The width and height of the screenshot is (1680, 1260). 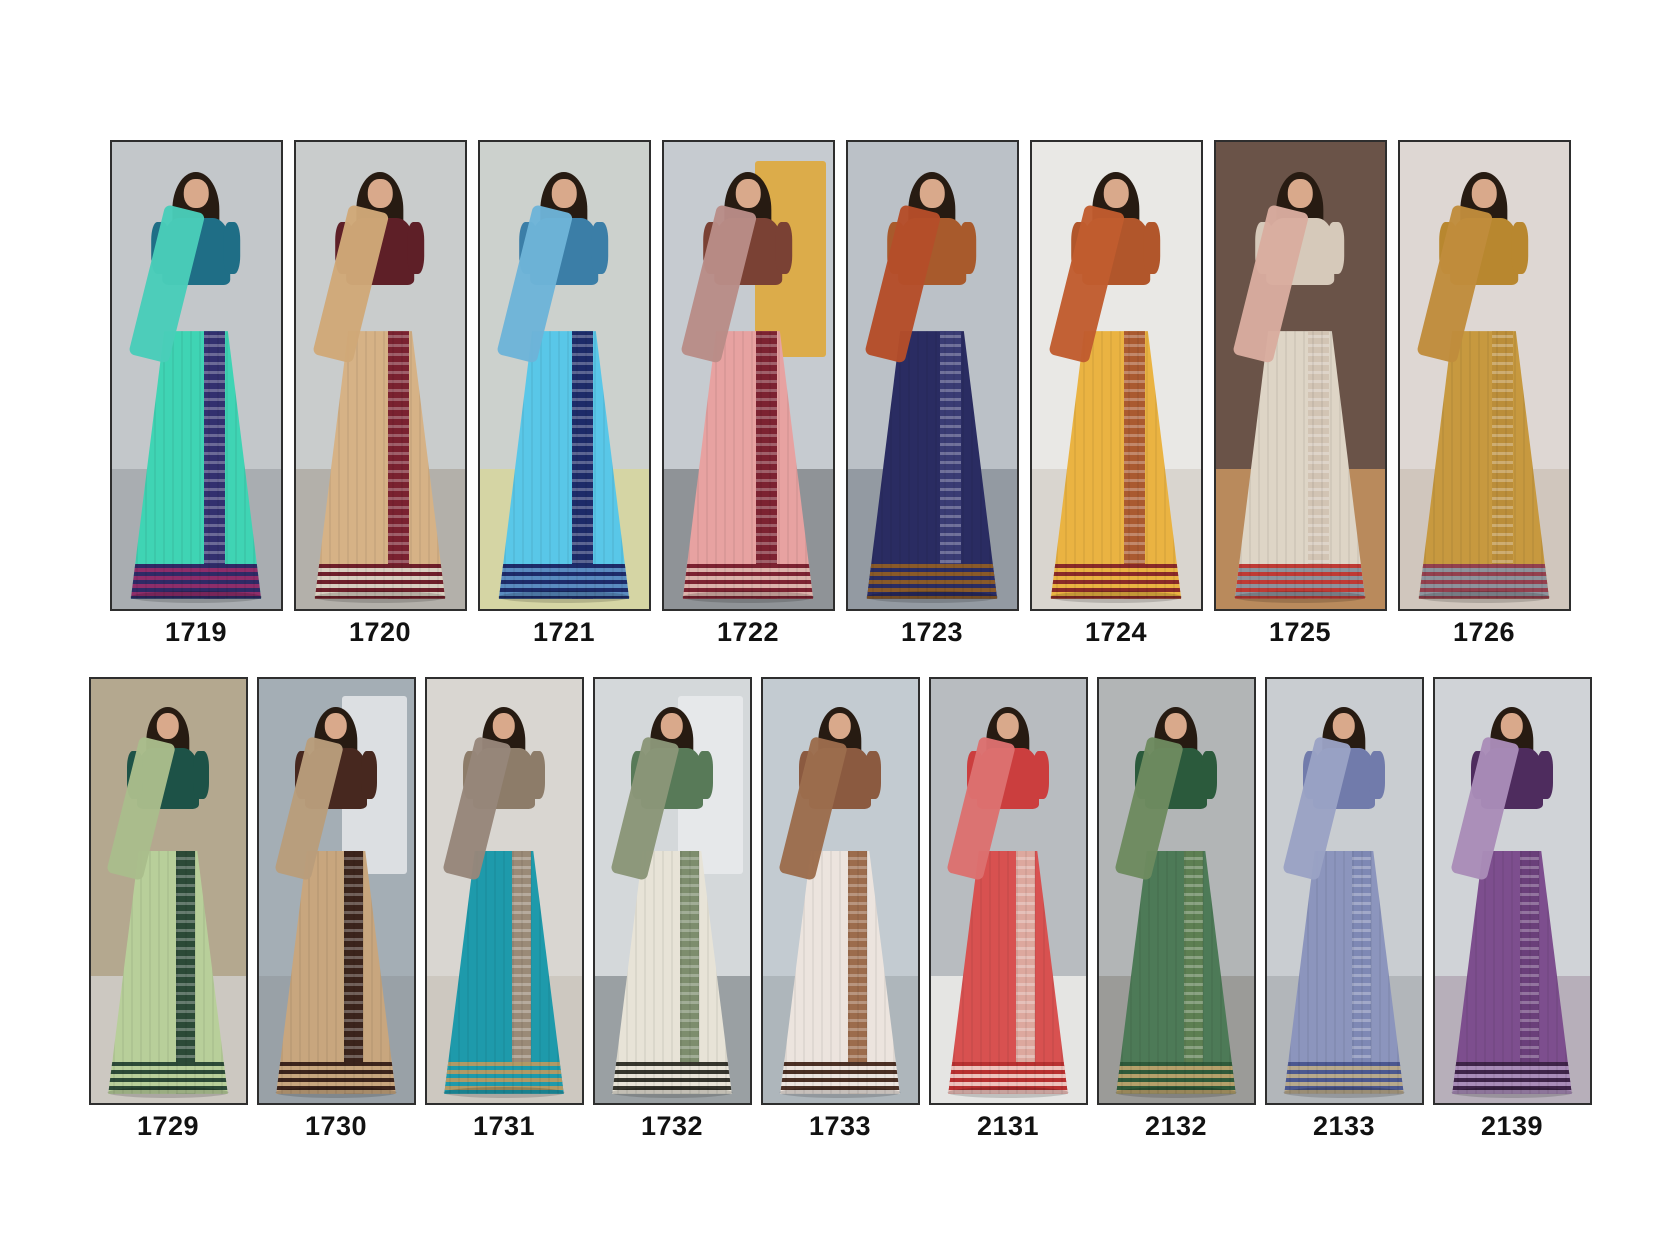 I want to click on product-card: 1719, so click(x=196, y=394).